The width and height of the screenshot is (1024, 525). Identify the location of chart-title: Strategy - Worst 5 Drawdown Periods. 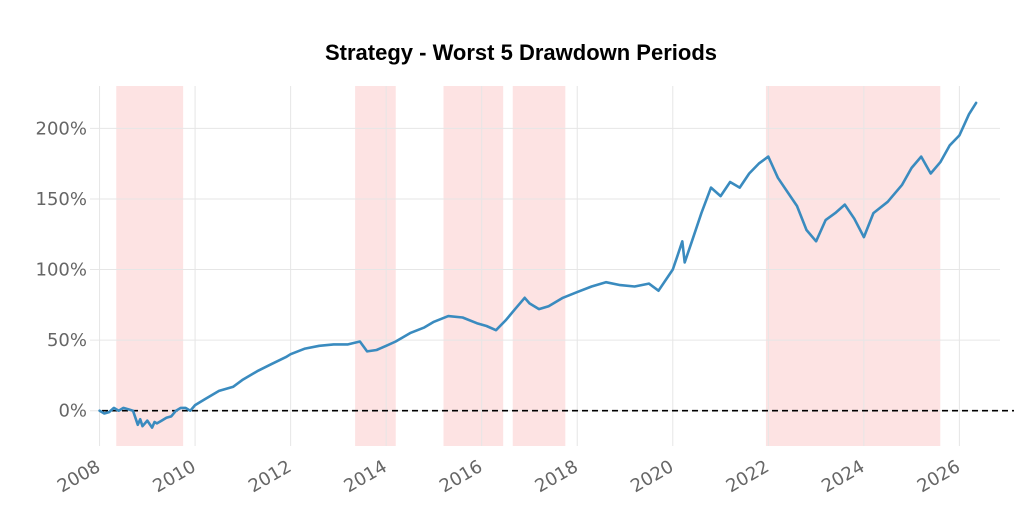
(521, 52).